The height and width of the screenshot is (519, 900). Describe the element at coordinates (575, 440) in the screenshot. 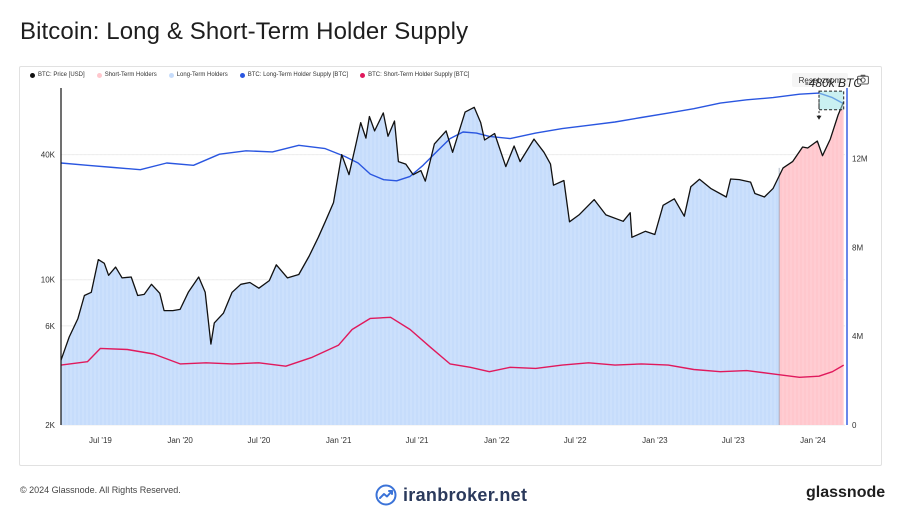

I see `x-tick-label: Jul '22` at that location.